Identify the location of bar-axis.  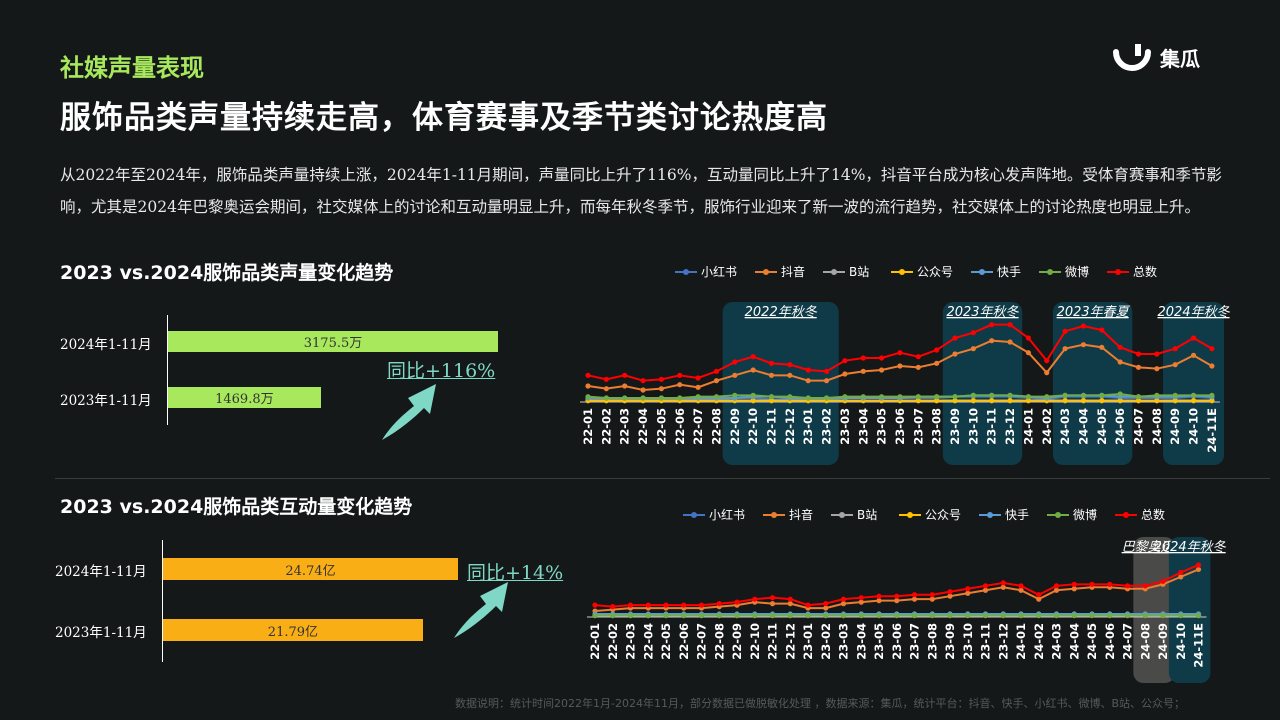
(167, 370).